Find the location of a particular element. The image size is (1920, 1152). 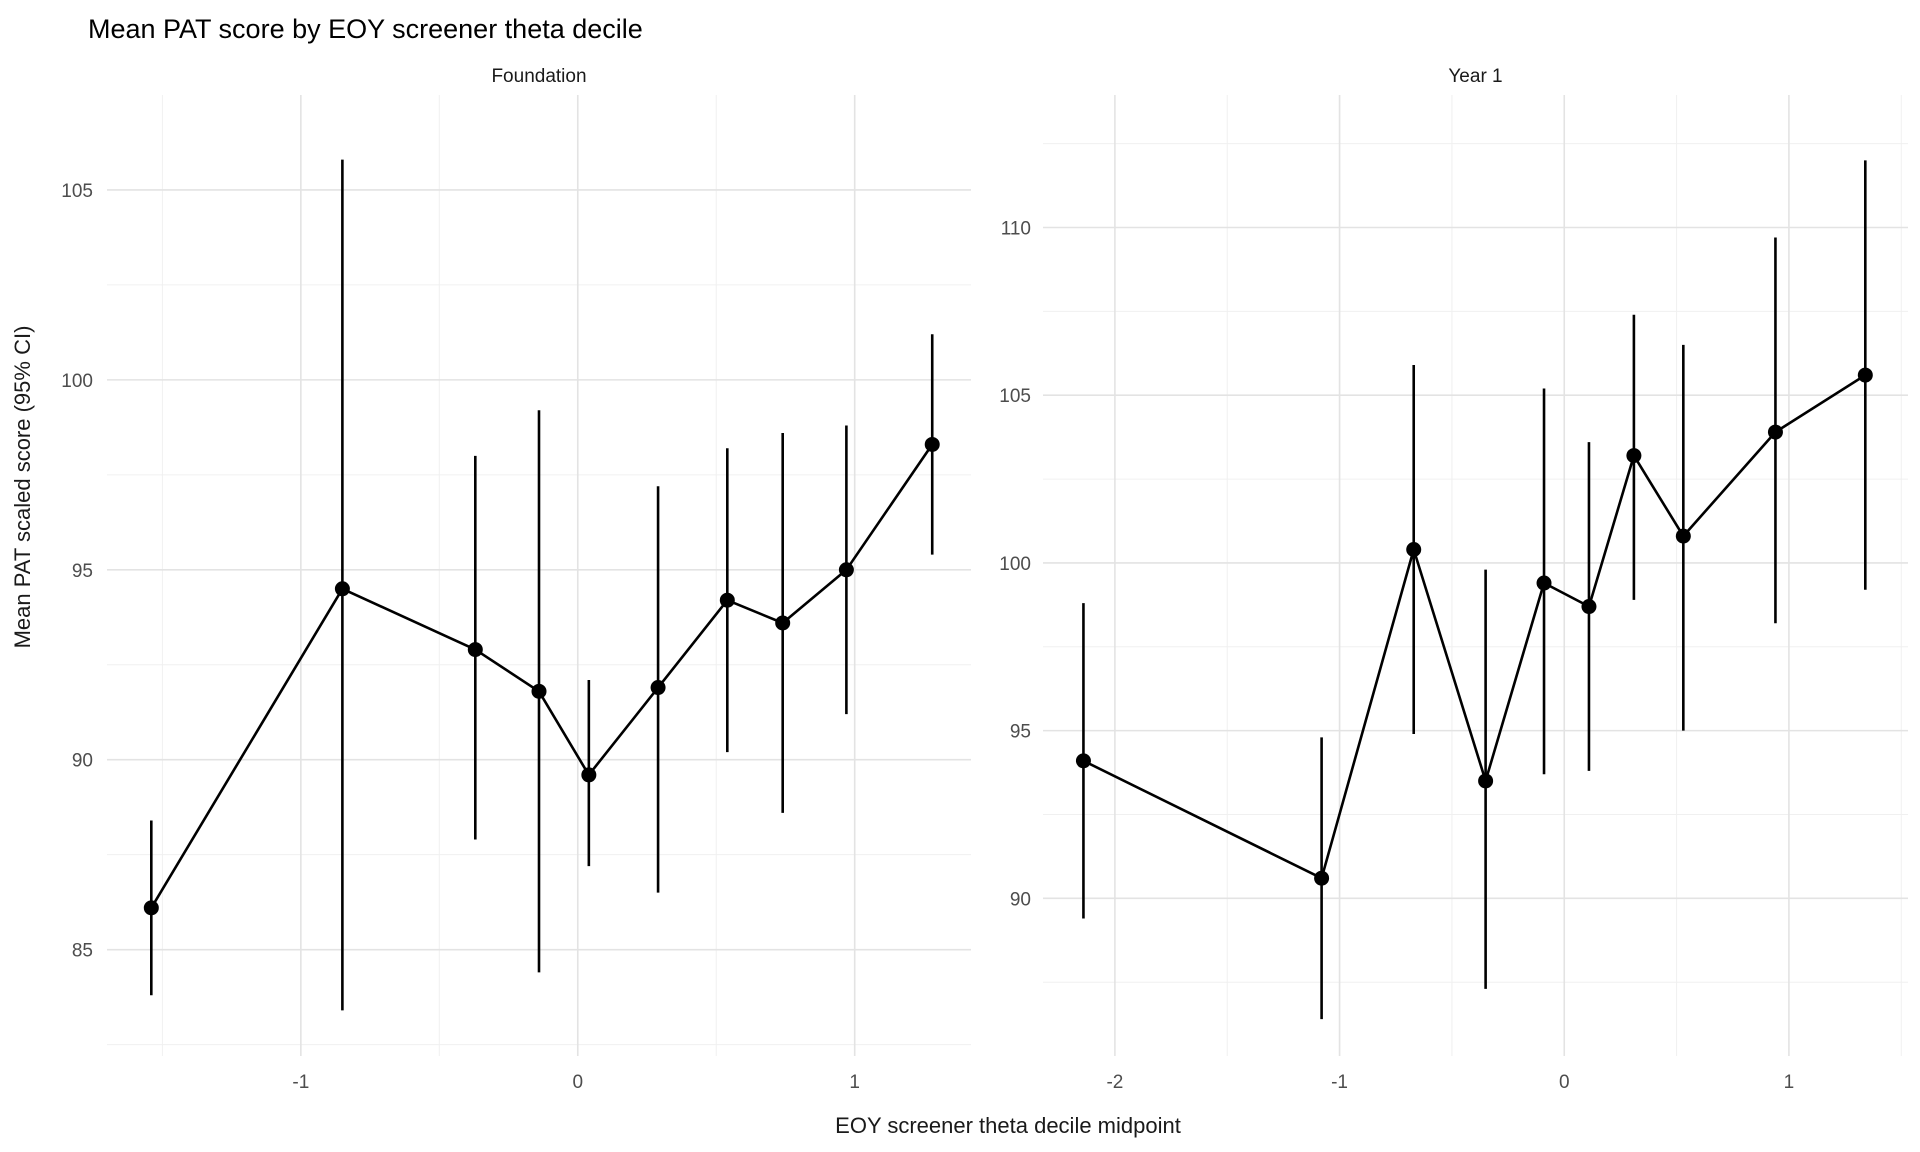

facet-strip-label: Year 1 is located at coordinates (1475, 76).